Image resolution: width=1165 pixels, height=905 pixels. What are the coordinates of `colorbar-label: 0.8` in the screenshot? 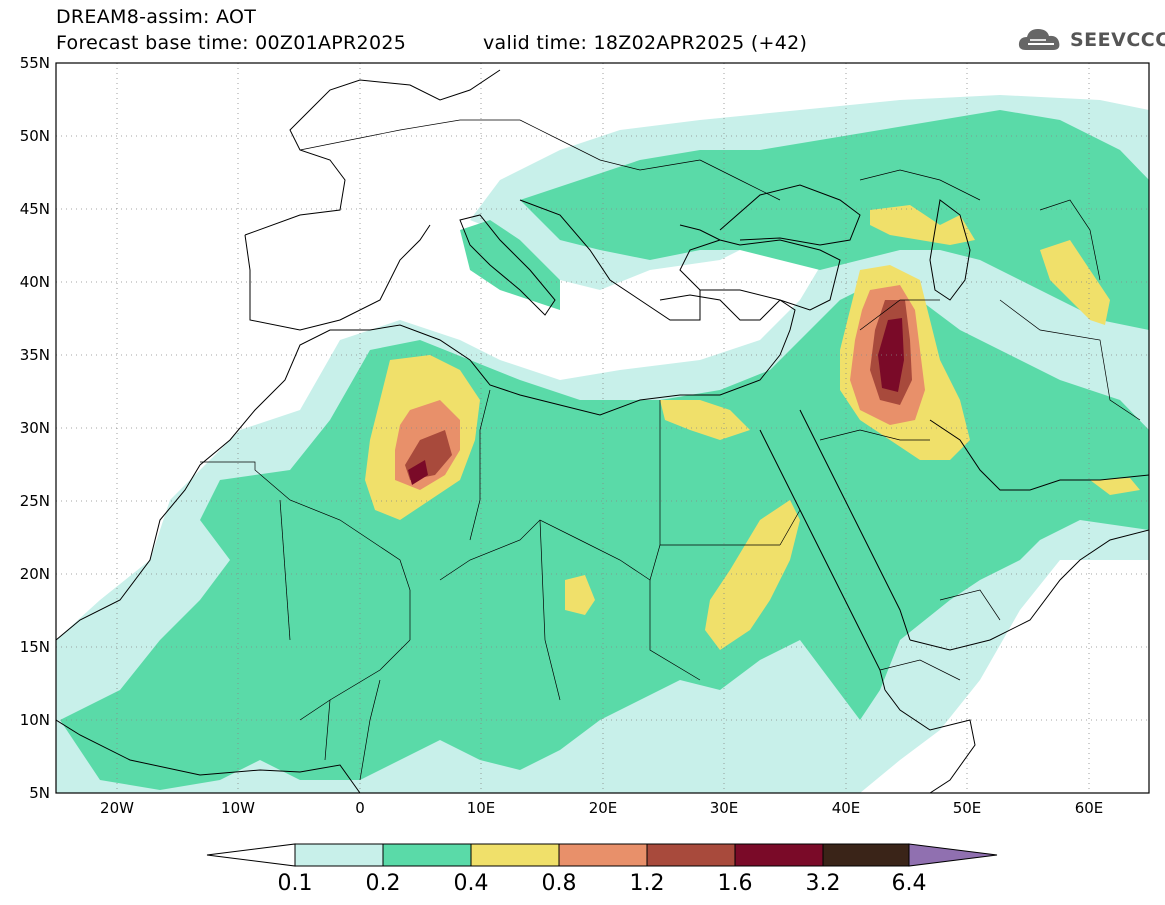 It's located at (559, 883).